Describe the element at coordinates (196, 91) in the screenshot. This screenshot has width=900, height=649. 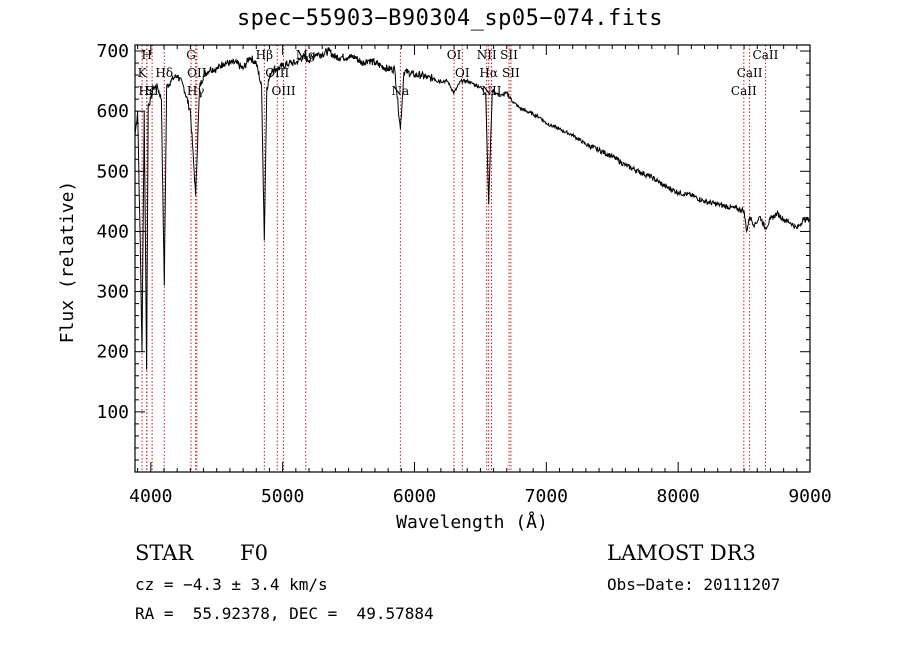
I see `line-label: Hγ` at that location.